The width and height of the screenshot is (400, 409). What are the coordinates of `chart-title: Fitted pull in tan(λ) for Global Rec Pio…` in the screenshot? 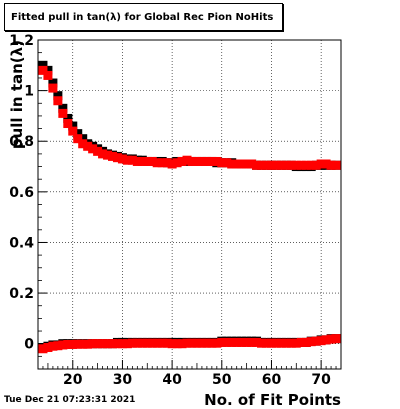 It's located at (143, 17).